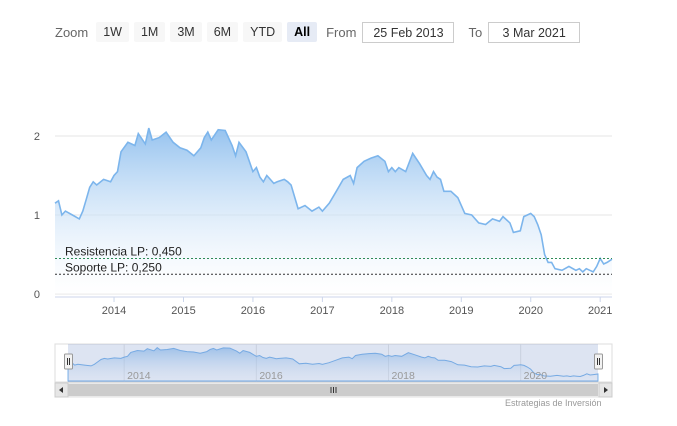  Describe the element at coordinates (68, 361) in the screenshot. I see `navigator-left-handle` at that location.